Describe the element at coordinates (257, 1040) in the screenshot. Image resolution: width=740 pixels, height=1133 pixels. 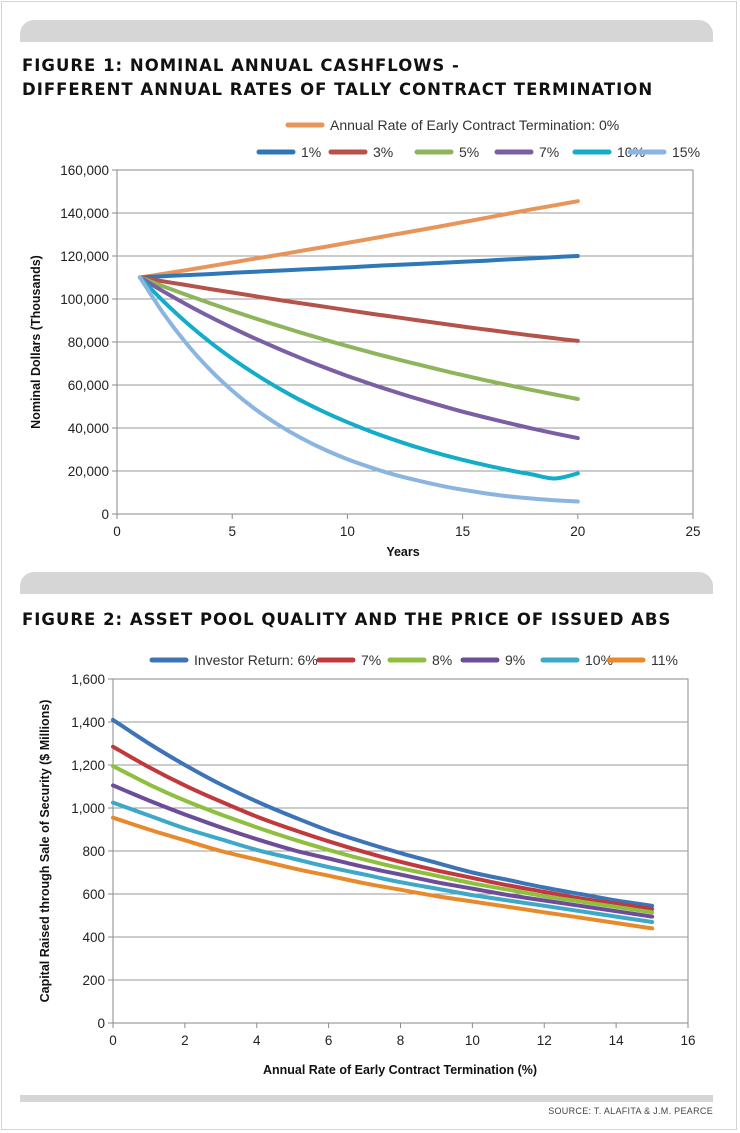
I see `x-tick-label: 4` at that location.